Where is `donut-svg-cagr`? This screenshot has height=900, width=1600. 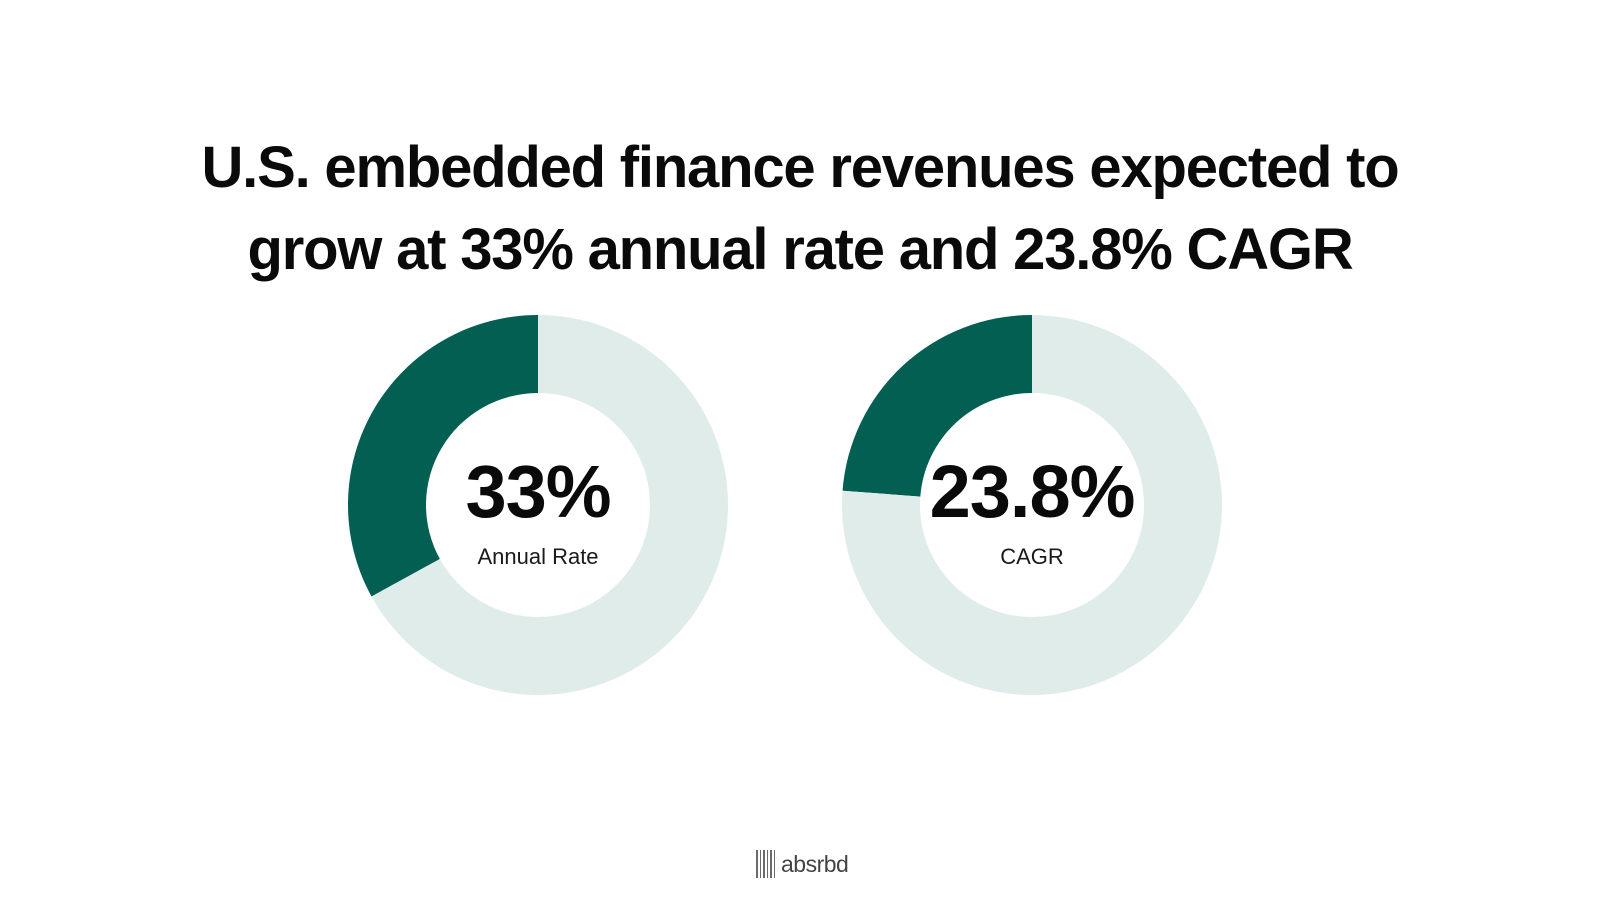 donut-svg-cagr is located at coordinates (1032, 505).